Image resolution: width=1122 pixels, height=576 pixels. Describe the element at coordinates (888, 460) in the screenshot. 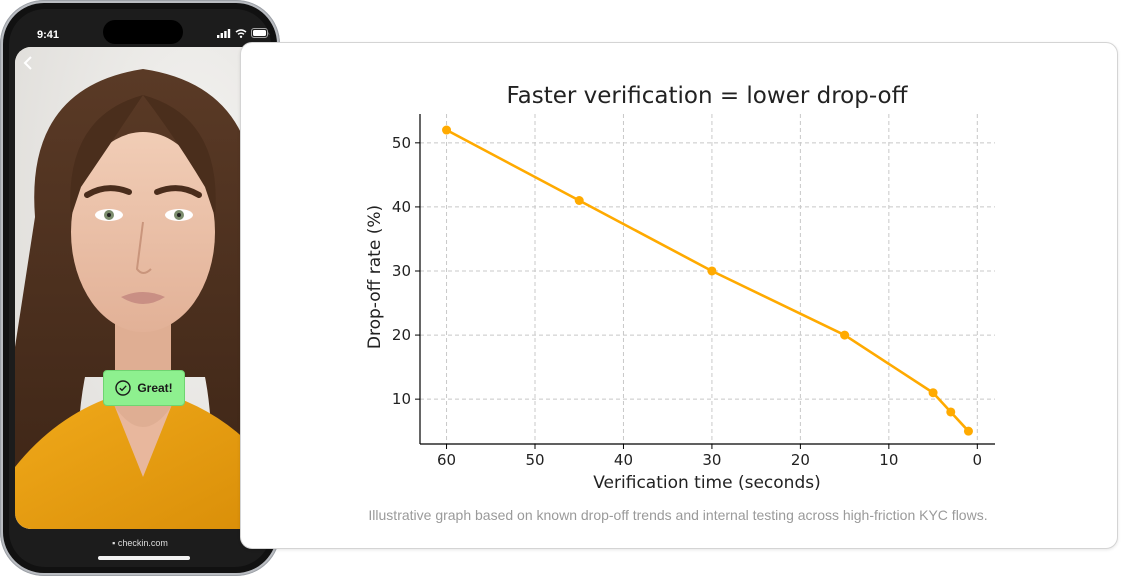

I see `x-tick-label: 10` at that location.